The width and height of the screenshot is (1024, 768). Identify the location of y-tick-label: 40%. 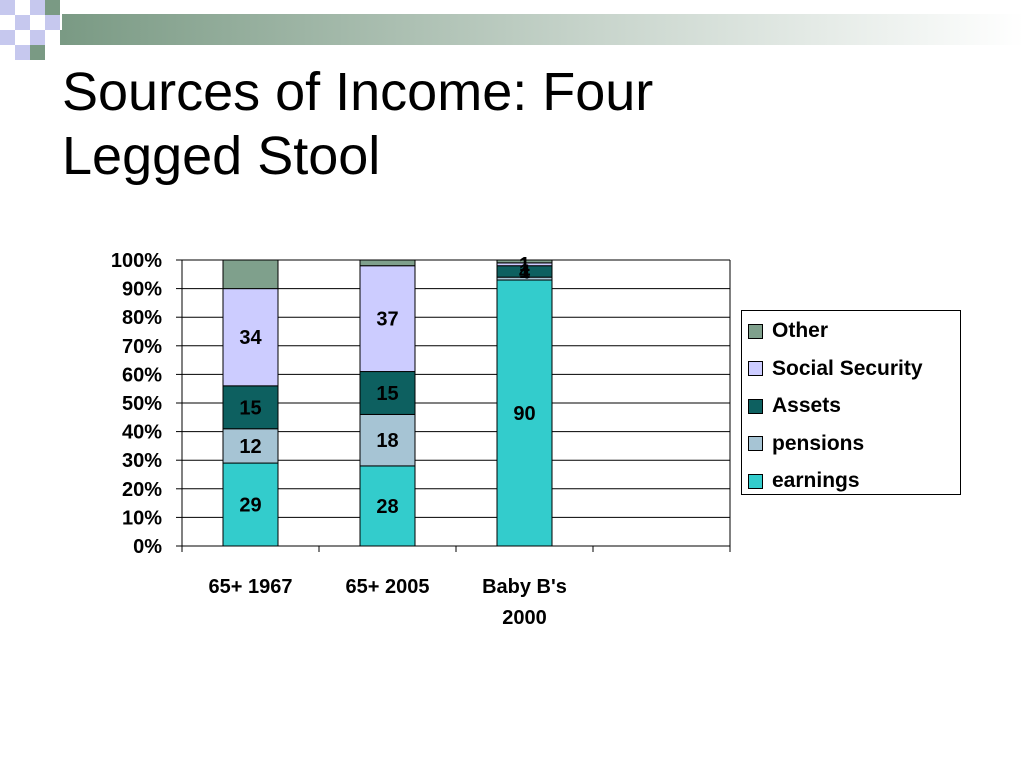
(142, 433).